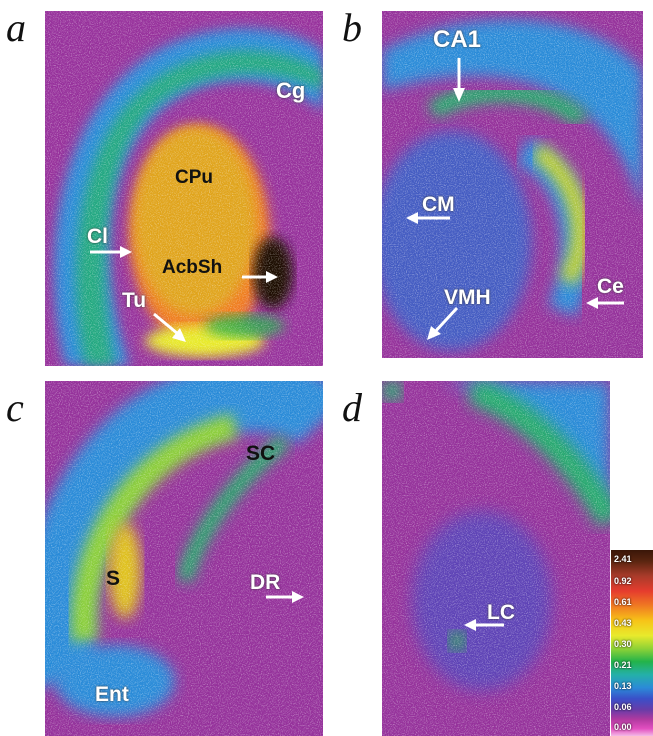 This screenshot has width=653, height=736. Describe the element at coordinates (623, 644) in the screenshot. I see `scale-tick: 0.30` at that location.